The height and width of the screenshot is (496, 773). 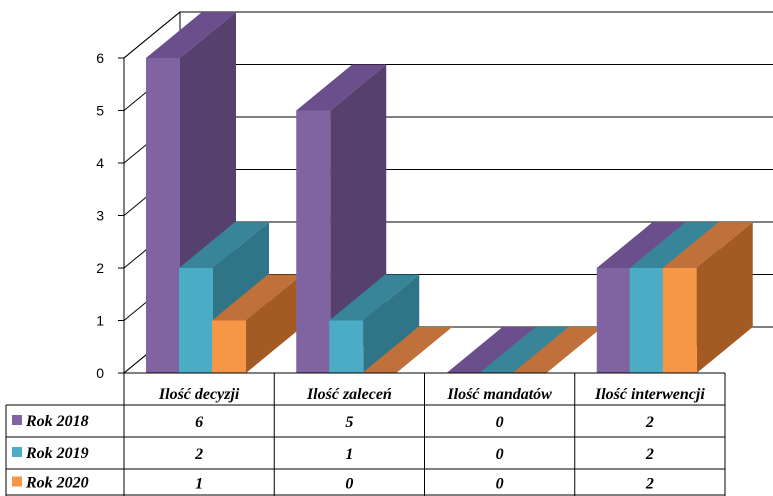 What do you see at coordinates (349, 394) in the screenshot?
I see `category-label: Ilość zaleceń` at bounding box center [349, 394].